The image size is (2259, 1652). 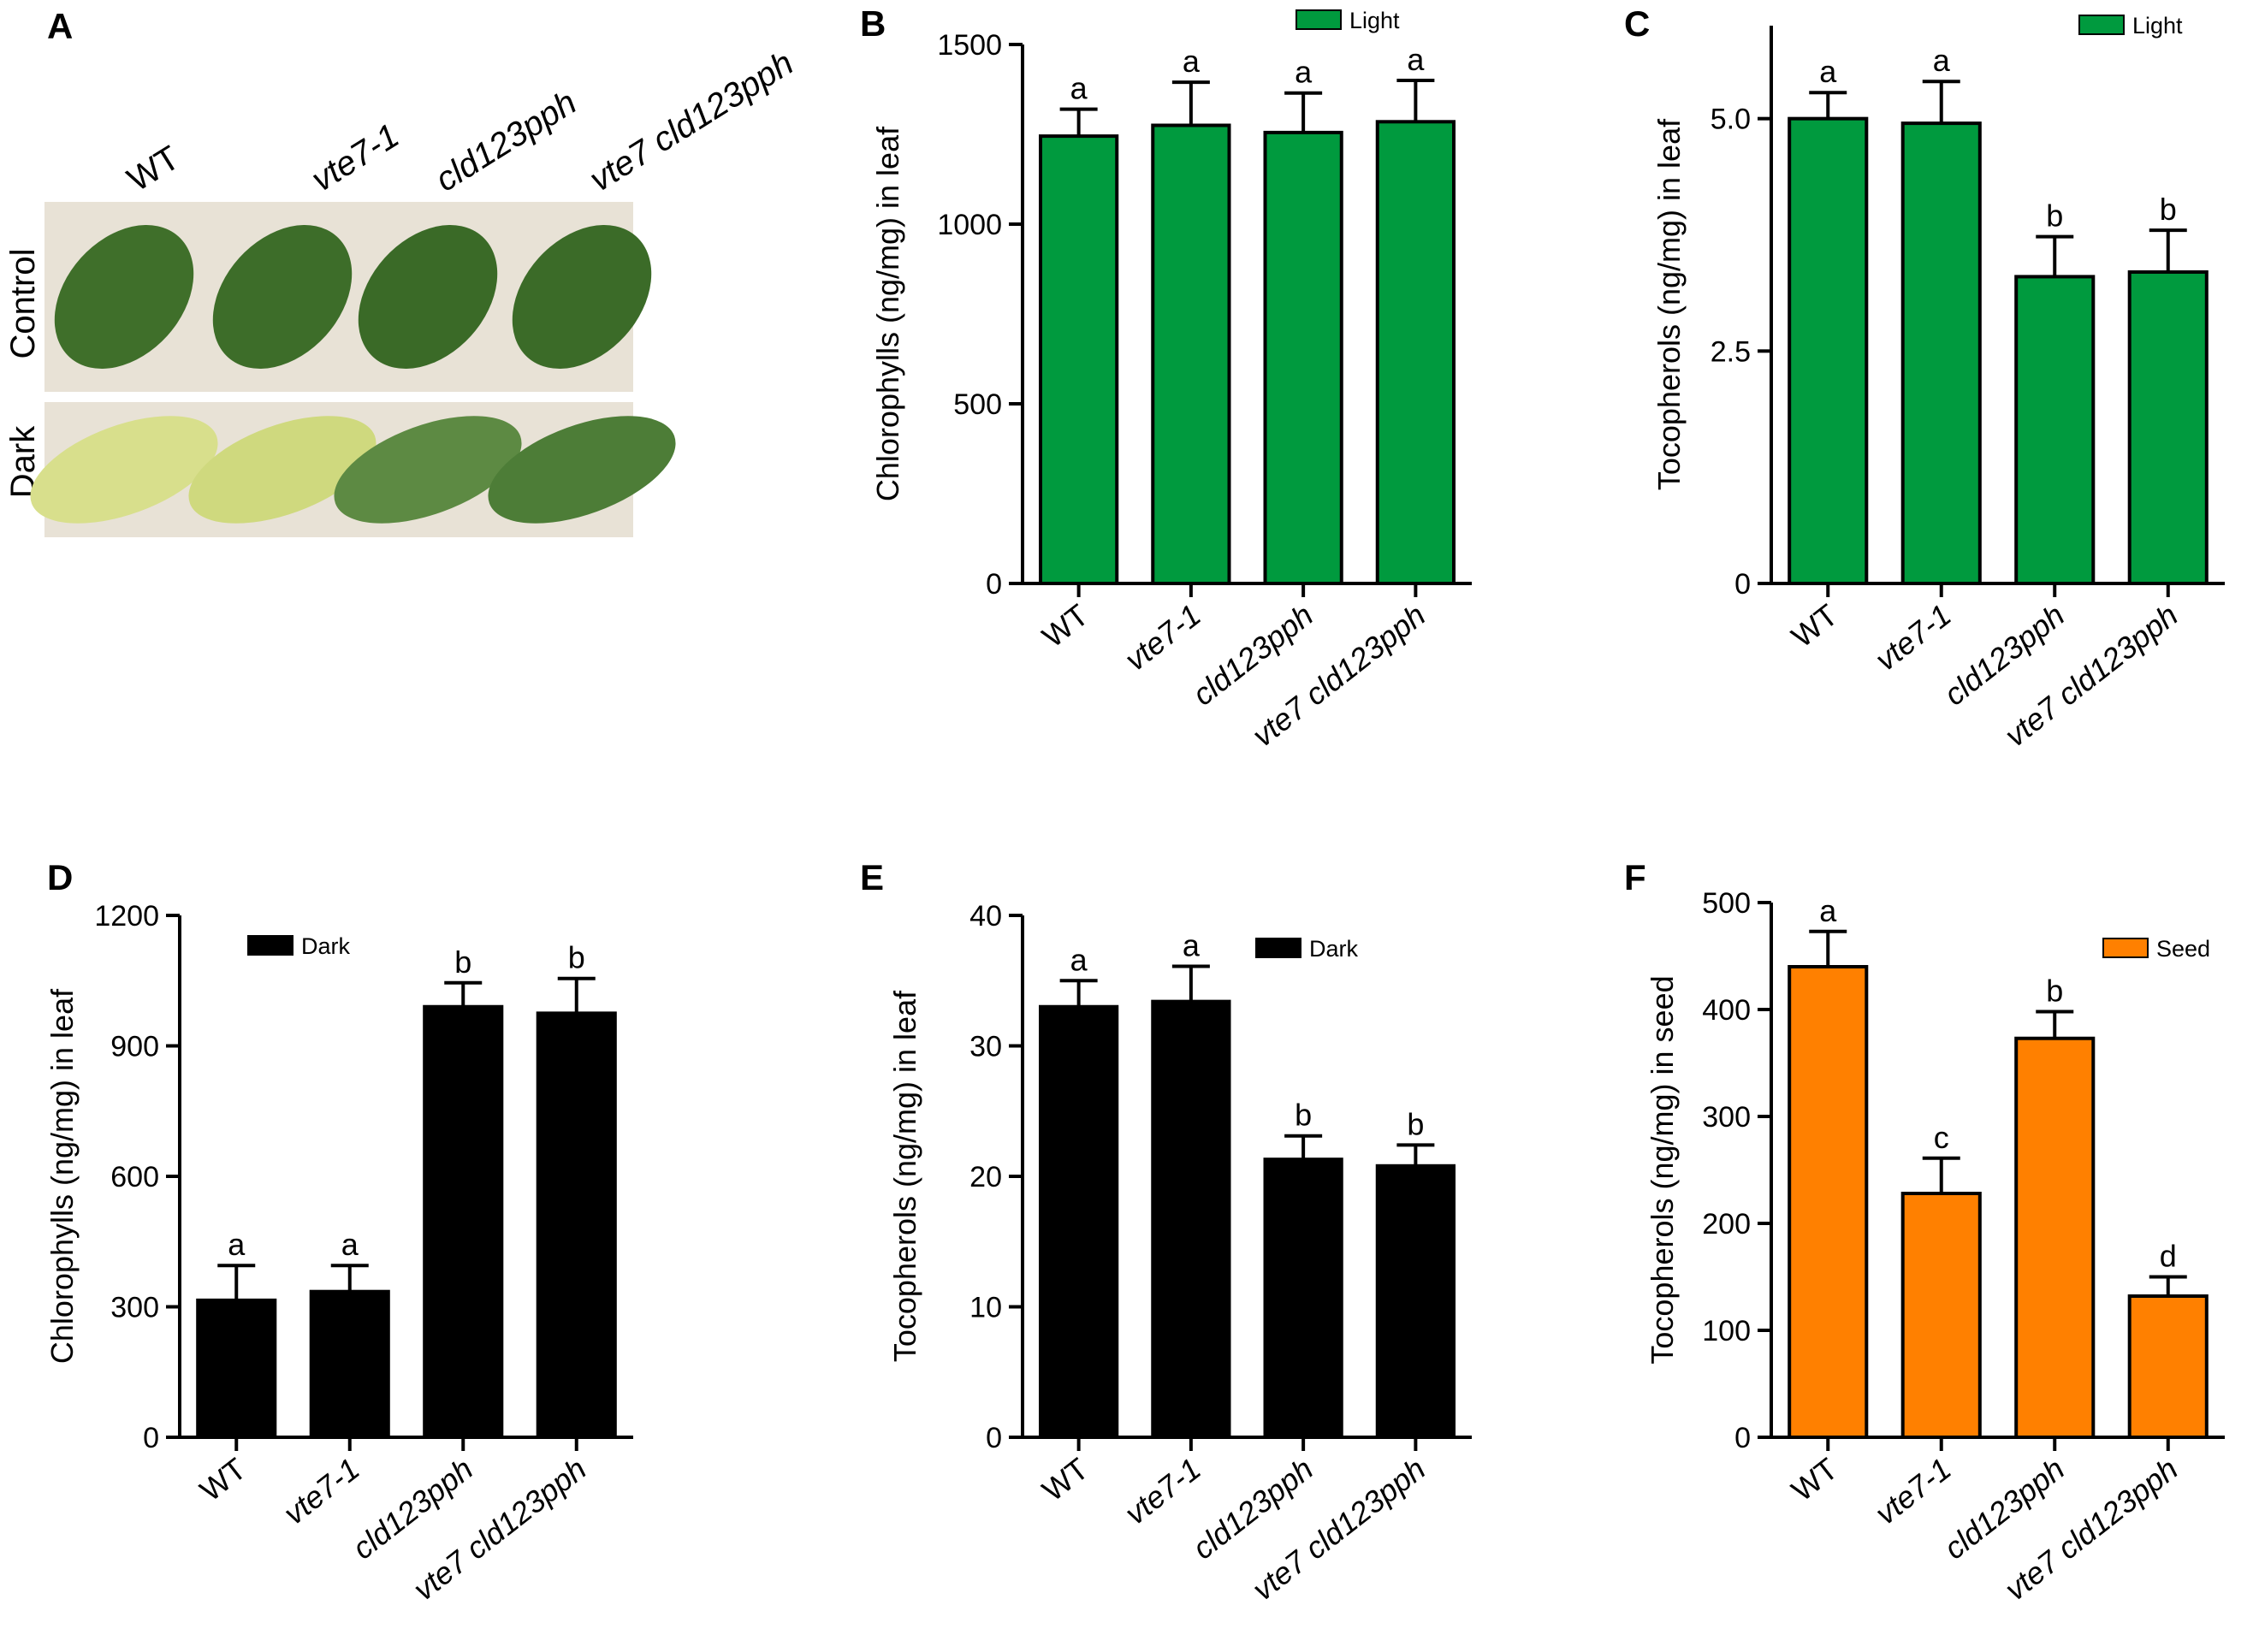 What do you see at coordinates (506, 140) in the screenshot?
I see `photo-column-label: cld123pph` at bounding box center [506, 140].